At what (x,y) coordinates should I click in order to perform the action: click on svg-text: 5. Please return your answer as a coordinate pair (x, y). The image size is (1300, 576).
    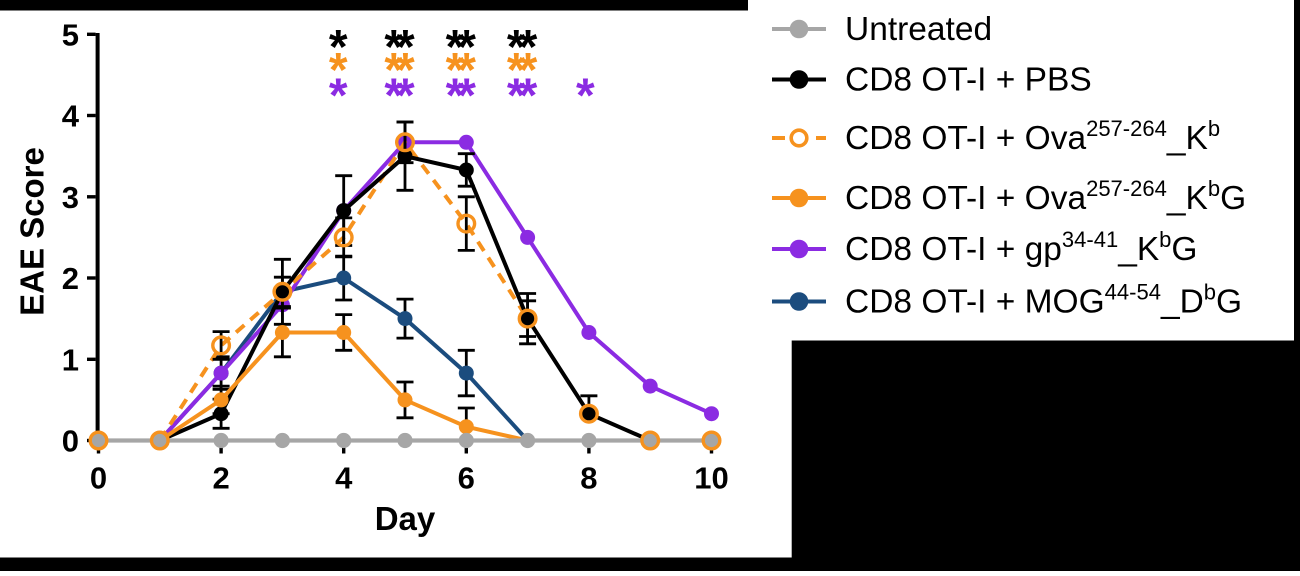
    Looking at the image, I should click on (70, 34).